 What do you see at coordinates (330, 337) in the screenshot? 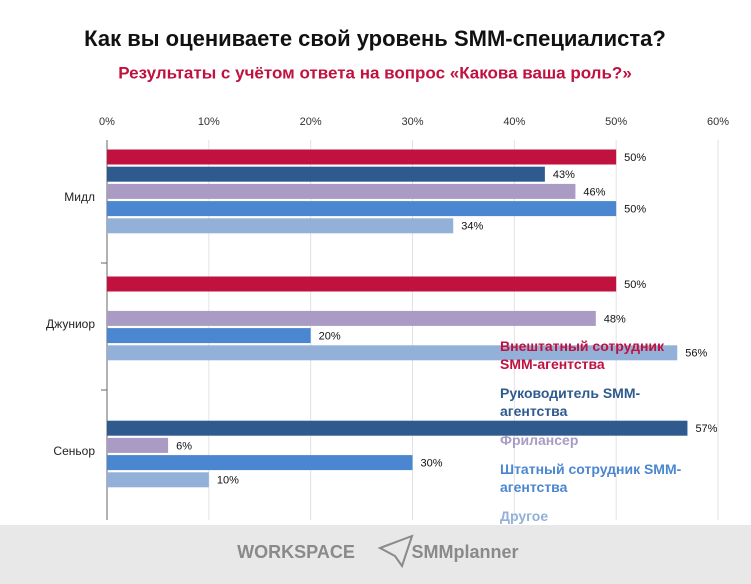
I see `value-label: 20%` at bounding box center [330, 337].